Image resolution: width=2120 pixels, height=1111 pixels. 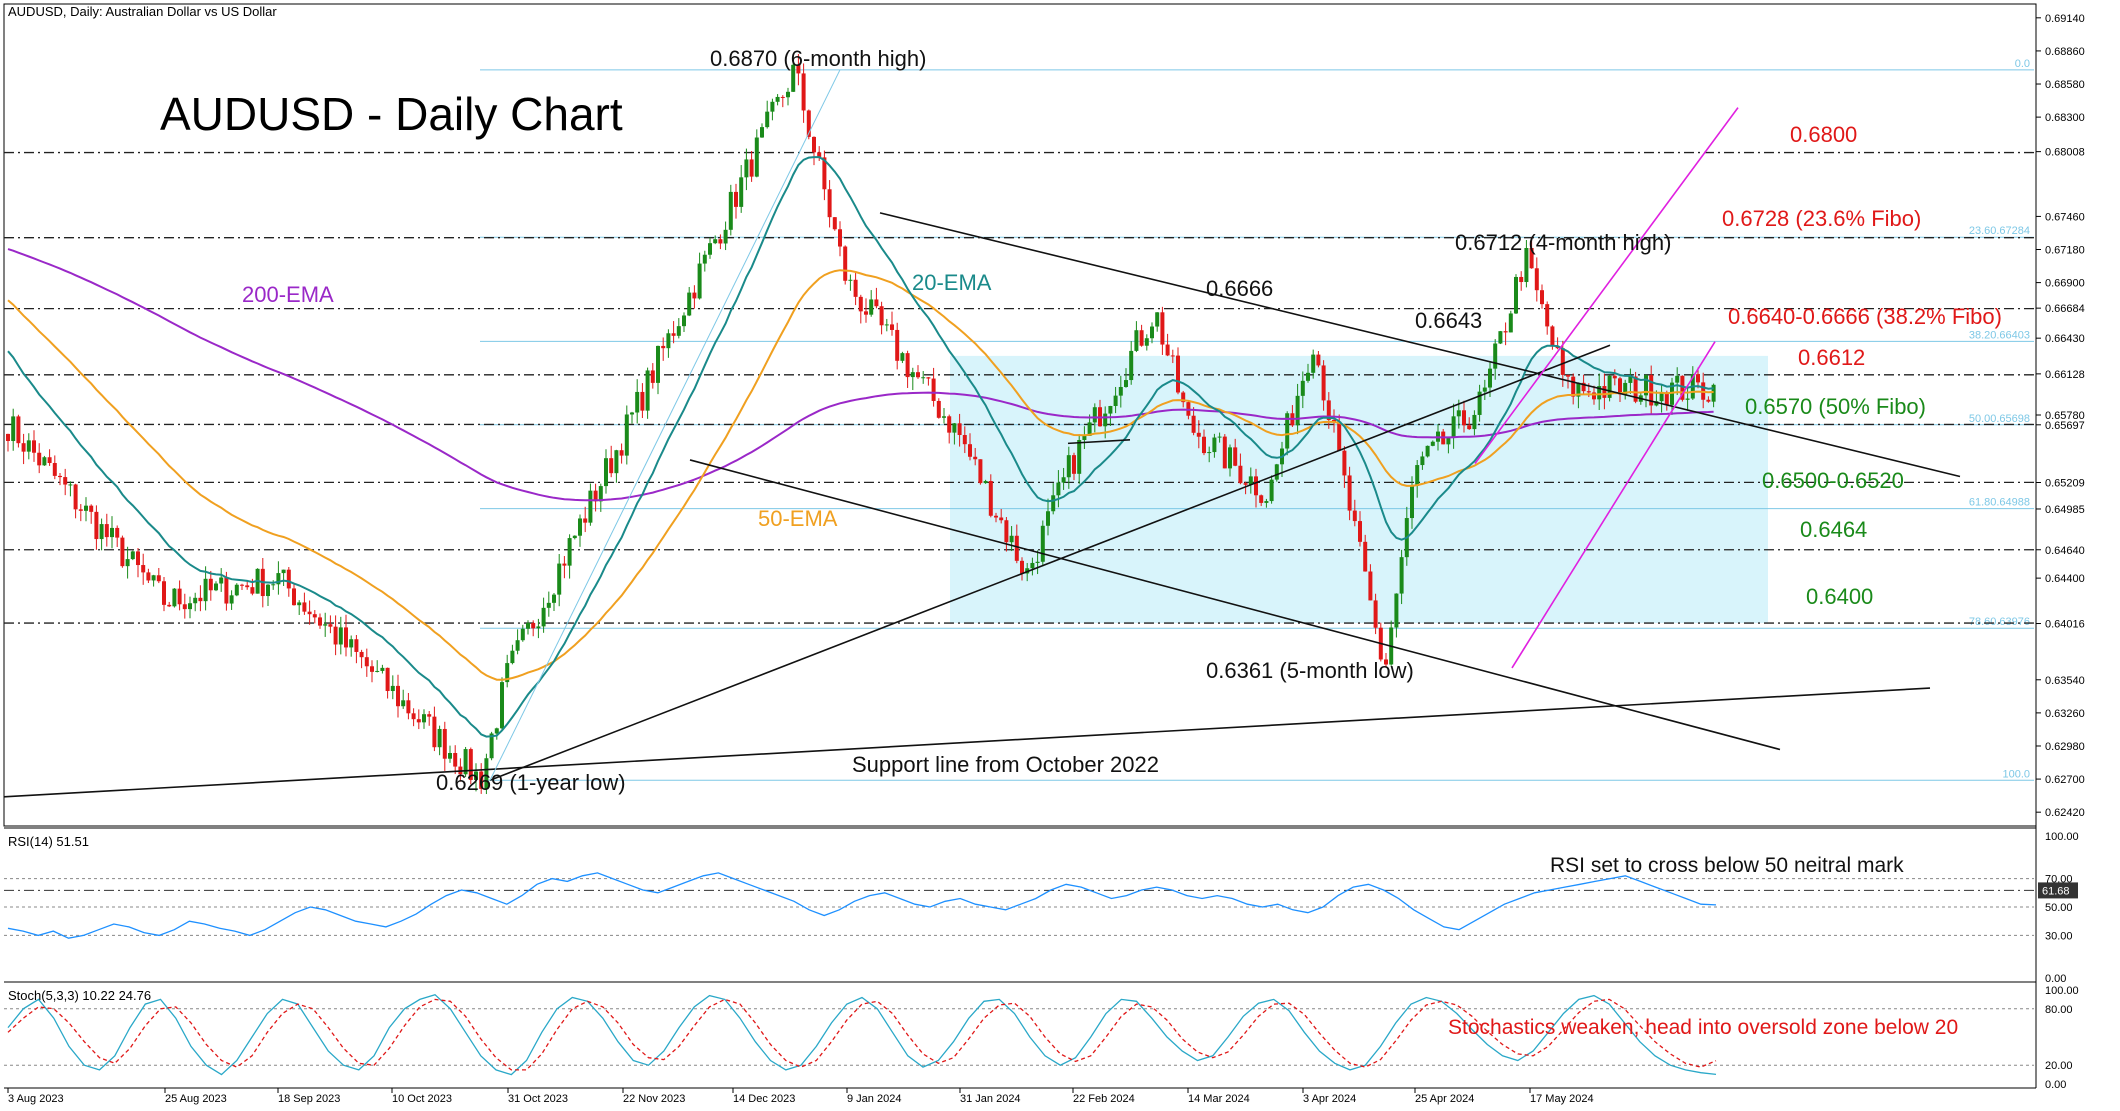 What do you see at coordinates (1831, 357) in the screenshot?
I see `annotation-label: 0.6612` at bounding box center [1831, 357].